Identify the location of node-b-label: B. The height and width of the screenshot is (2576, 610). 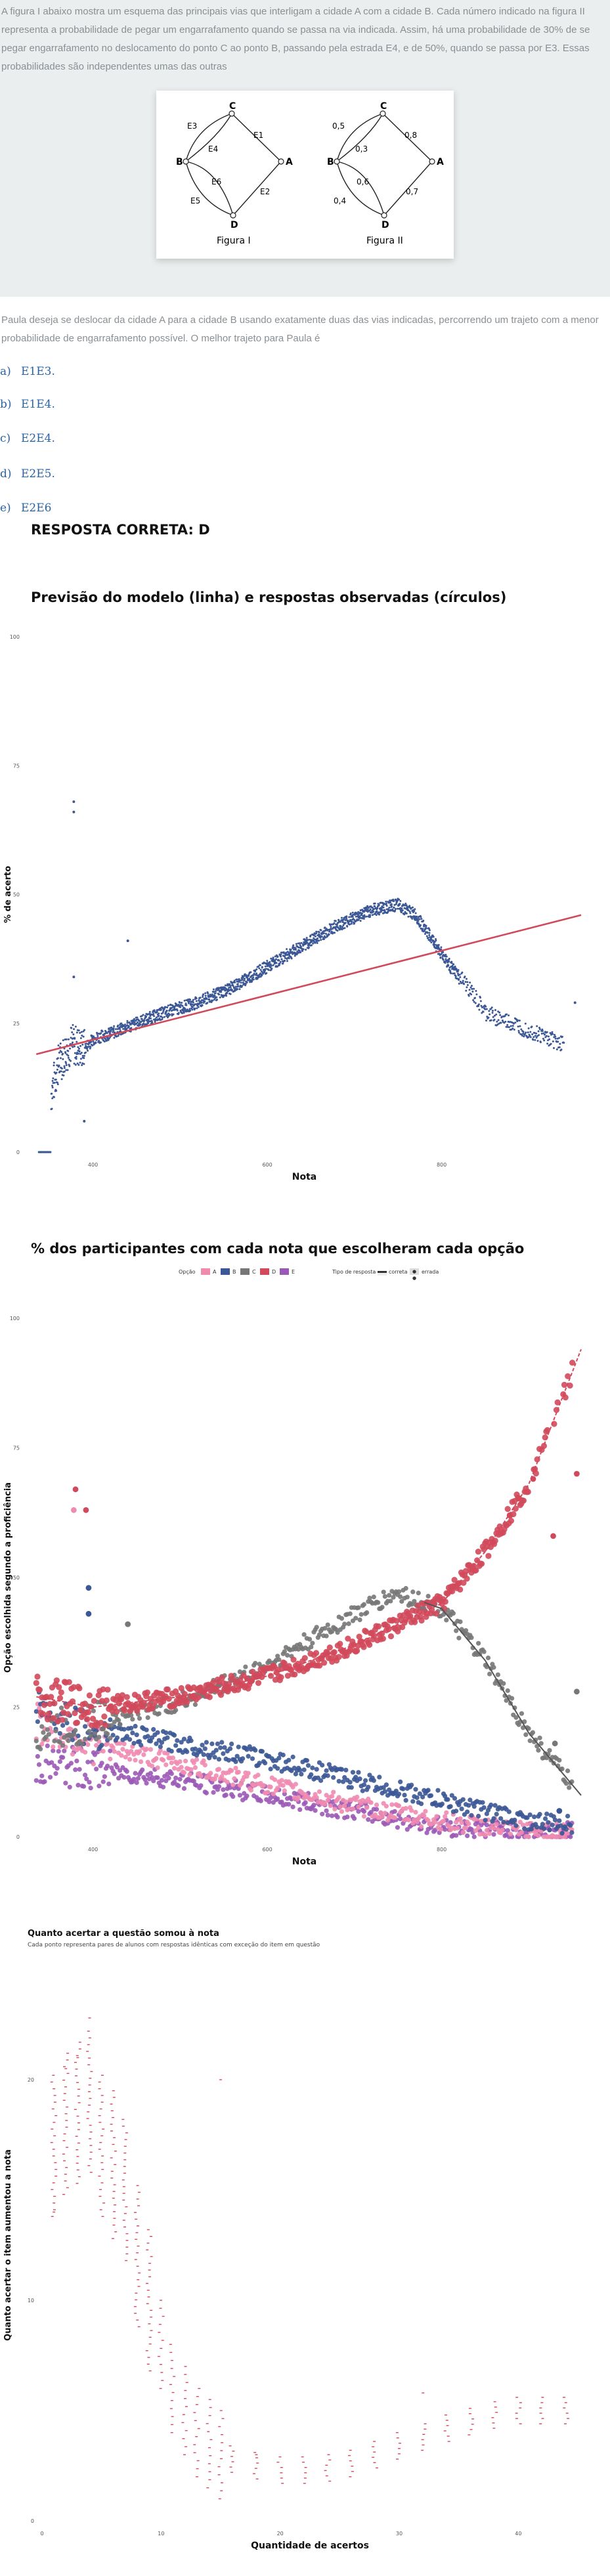
(179, 162).